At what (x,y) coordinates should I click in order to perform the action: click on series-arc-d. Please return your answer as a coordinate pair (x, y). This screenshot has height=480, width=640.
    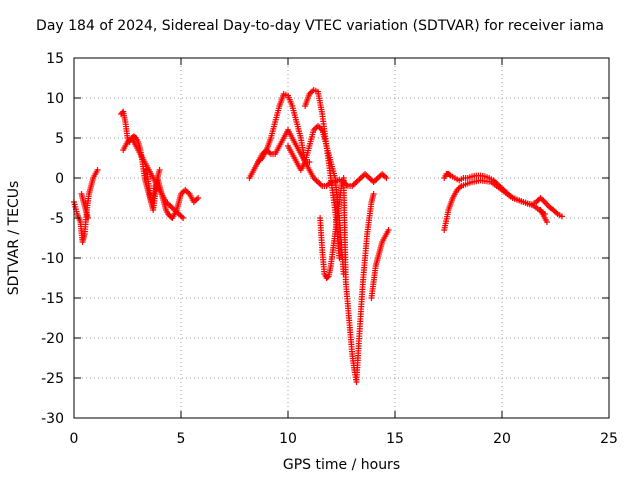
    Looking at the image, I should click on (153, 178).